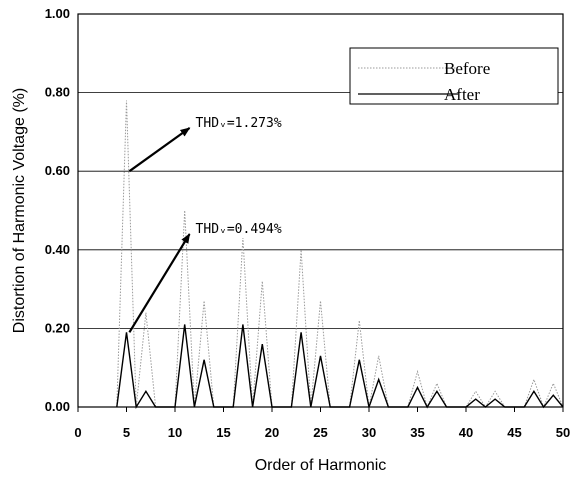 This screenshot has height=477, width=574. I want to click on x-tick-label: 10, so click(175, 432).